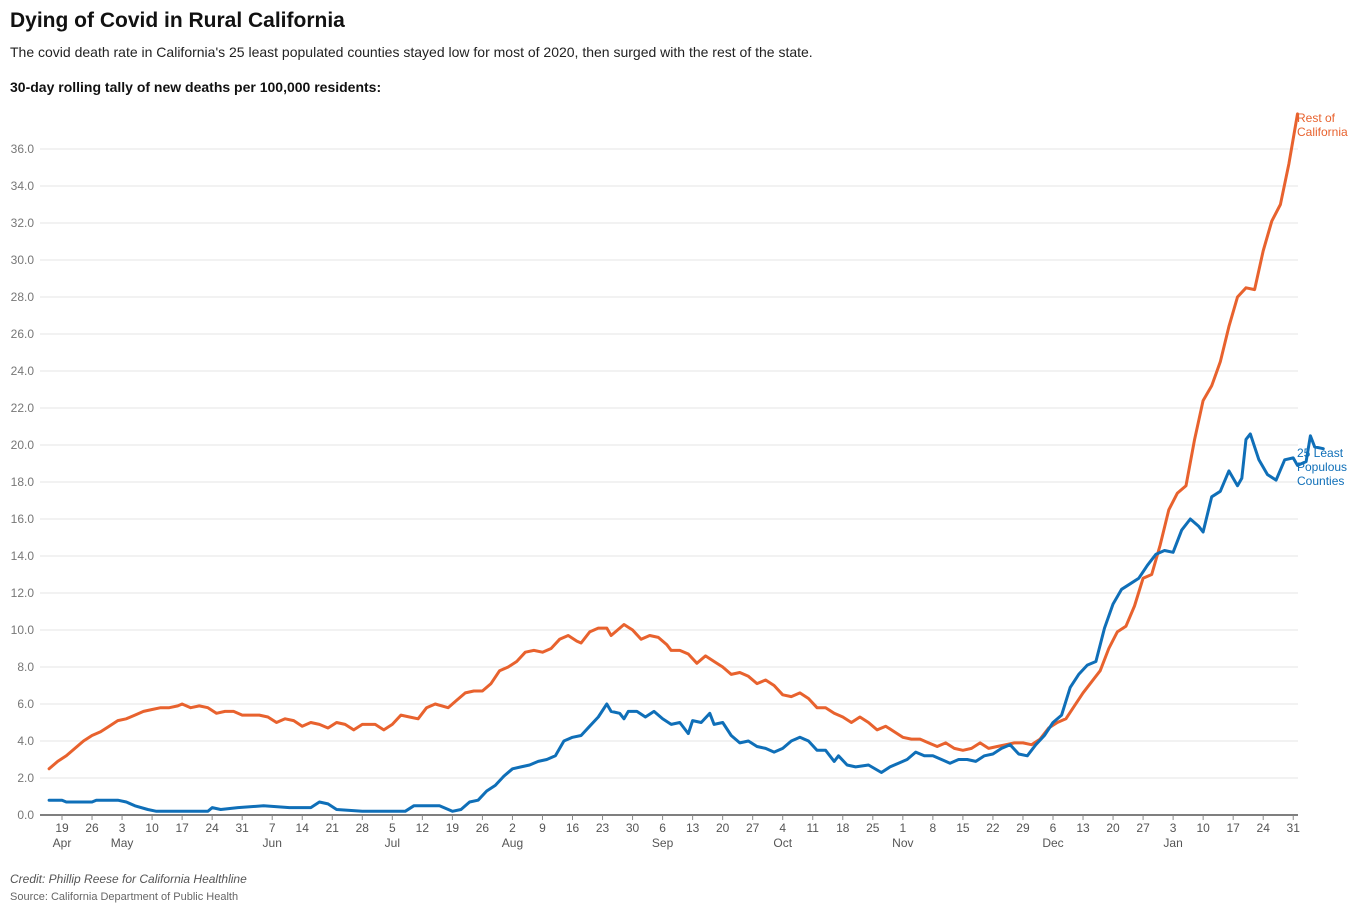 The height and width of the screenshot is (920, 1370). Describe the element at coordinates (363, 828) in the screenshot. I see `x-tick-label: 28` at that location.